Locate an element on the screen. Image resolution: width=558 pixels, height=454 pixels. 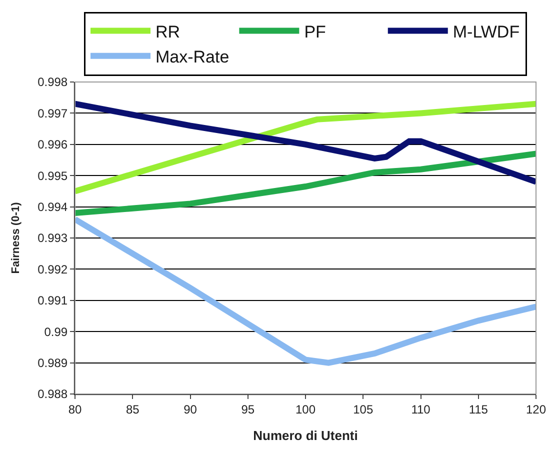
y-tick-label: 0.993 is located at coordinates (53, 238).